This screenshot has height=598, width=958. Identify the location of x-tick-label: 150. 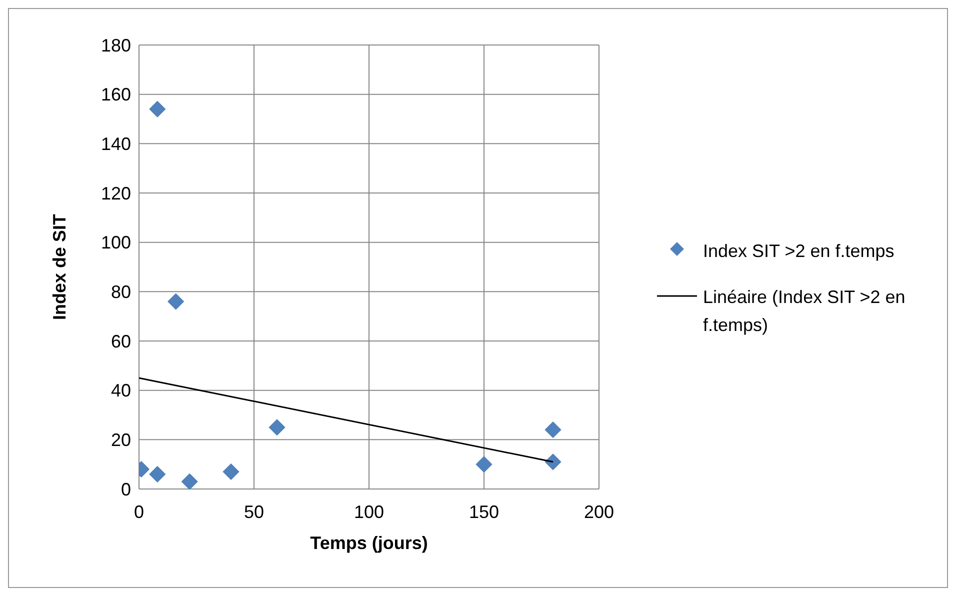
(484, 512).